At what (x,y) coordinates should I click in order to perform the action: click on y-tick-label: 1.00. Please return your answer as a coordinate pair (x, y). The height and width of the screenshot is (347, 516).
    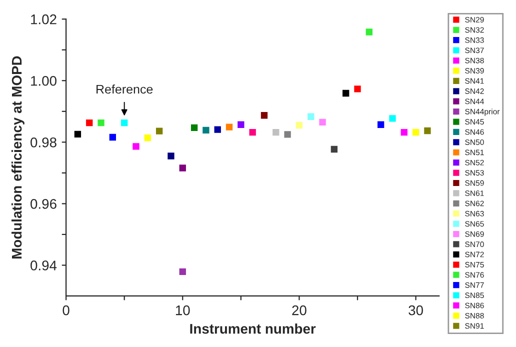
    Looking at the image, I should click on (43, 81).